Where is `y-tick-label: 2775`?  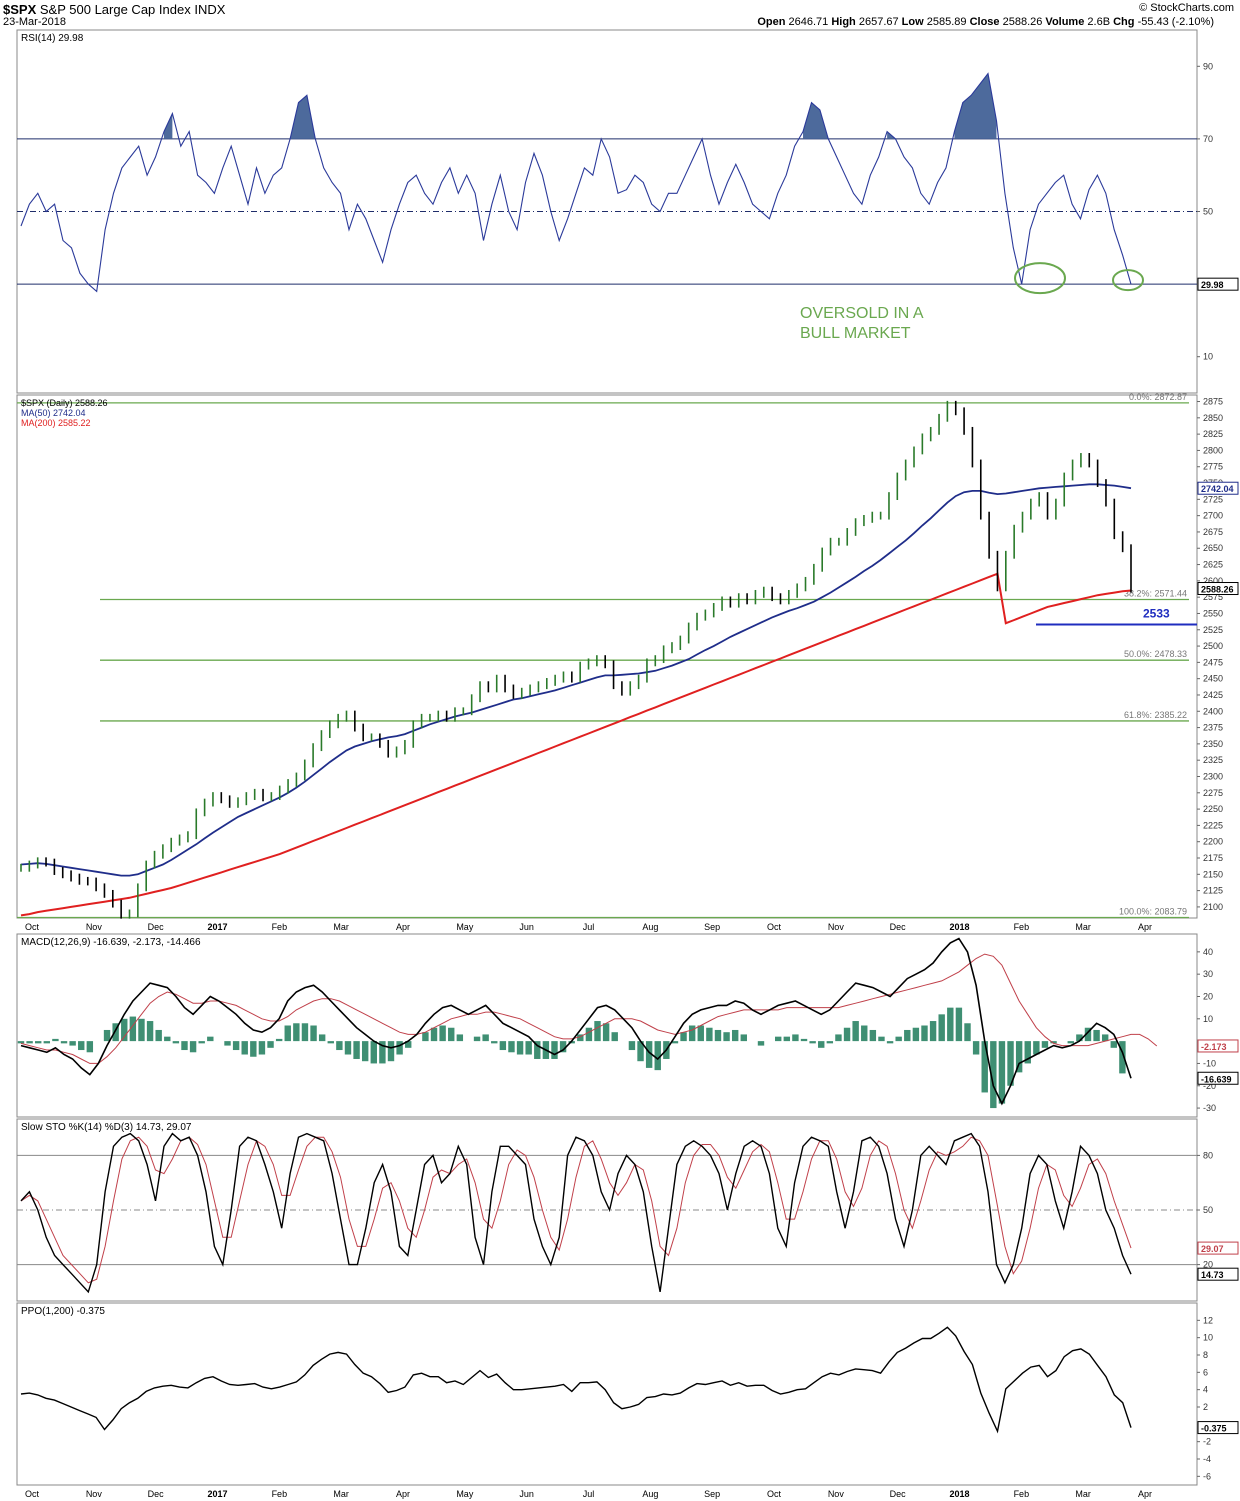 y-tick-label: 2775 is located at coordinates (1213, 467).